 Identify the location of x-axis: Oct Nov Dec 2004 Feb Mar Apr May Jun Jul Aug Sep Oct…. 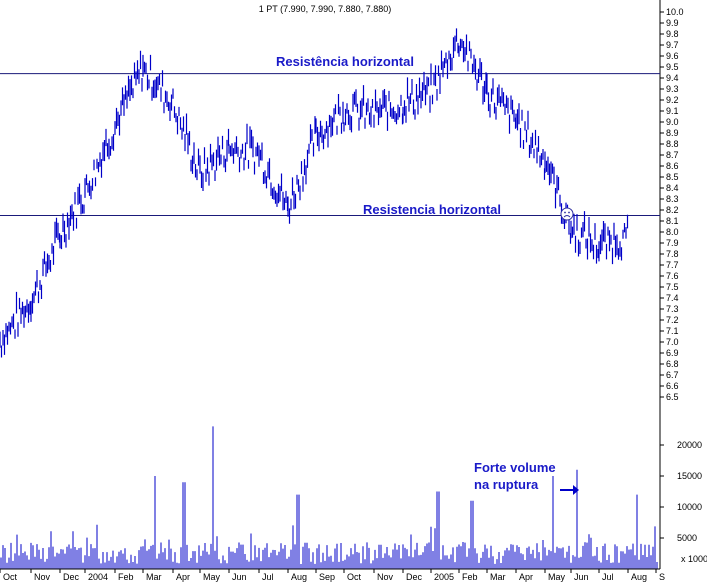
(332, 575).